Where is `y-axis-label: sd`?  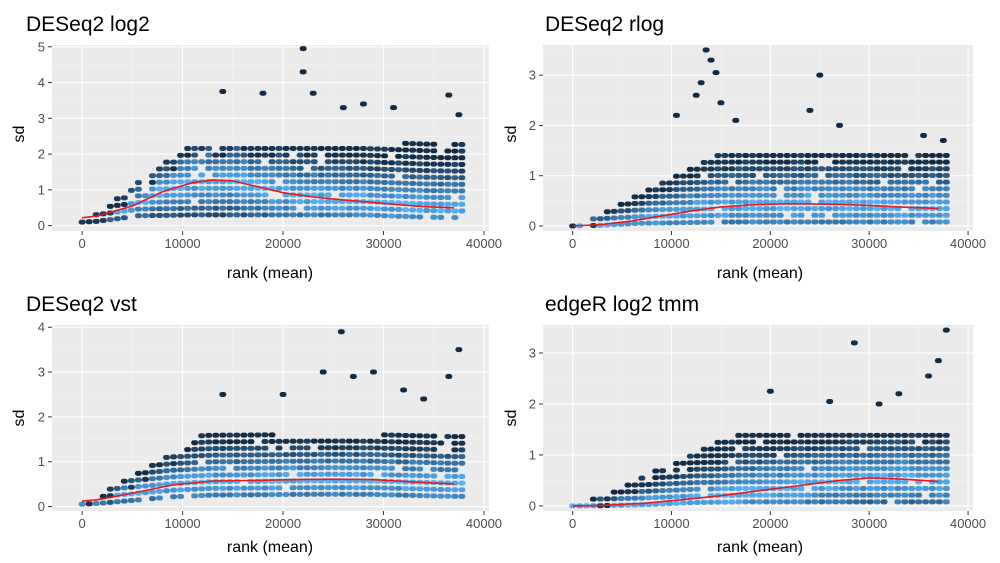
y-axis-label: sd is located at coordinates (19, 134).